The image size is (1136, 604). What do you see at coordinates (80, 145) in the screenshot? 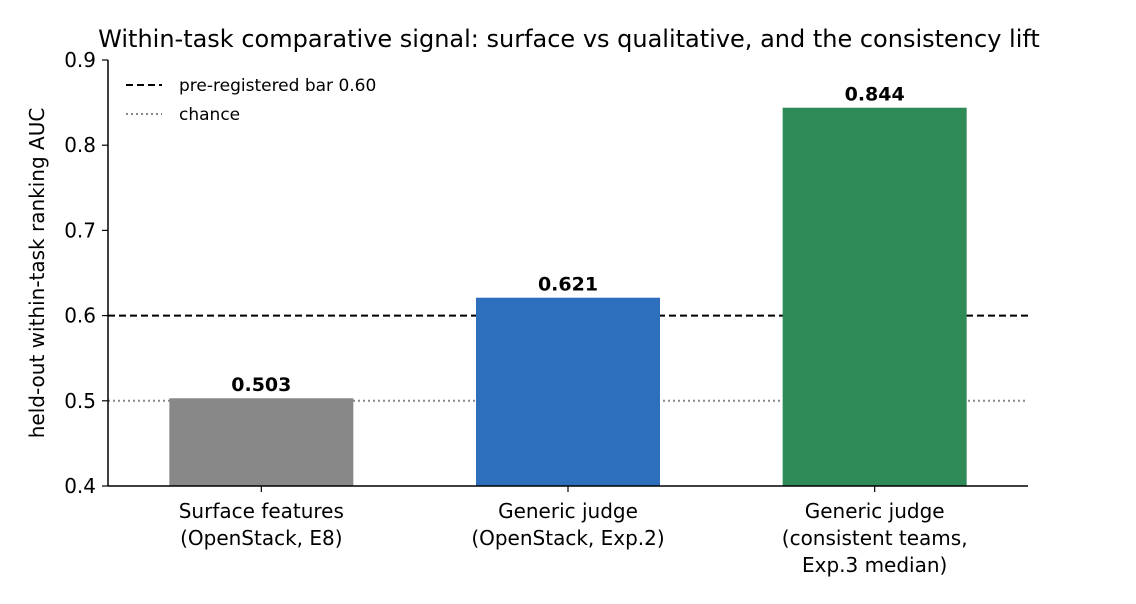
I see `y-tick-label: 0.8` at bounding box center [80, 145].